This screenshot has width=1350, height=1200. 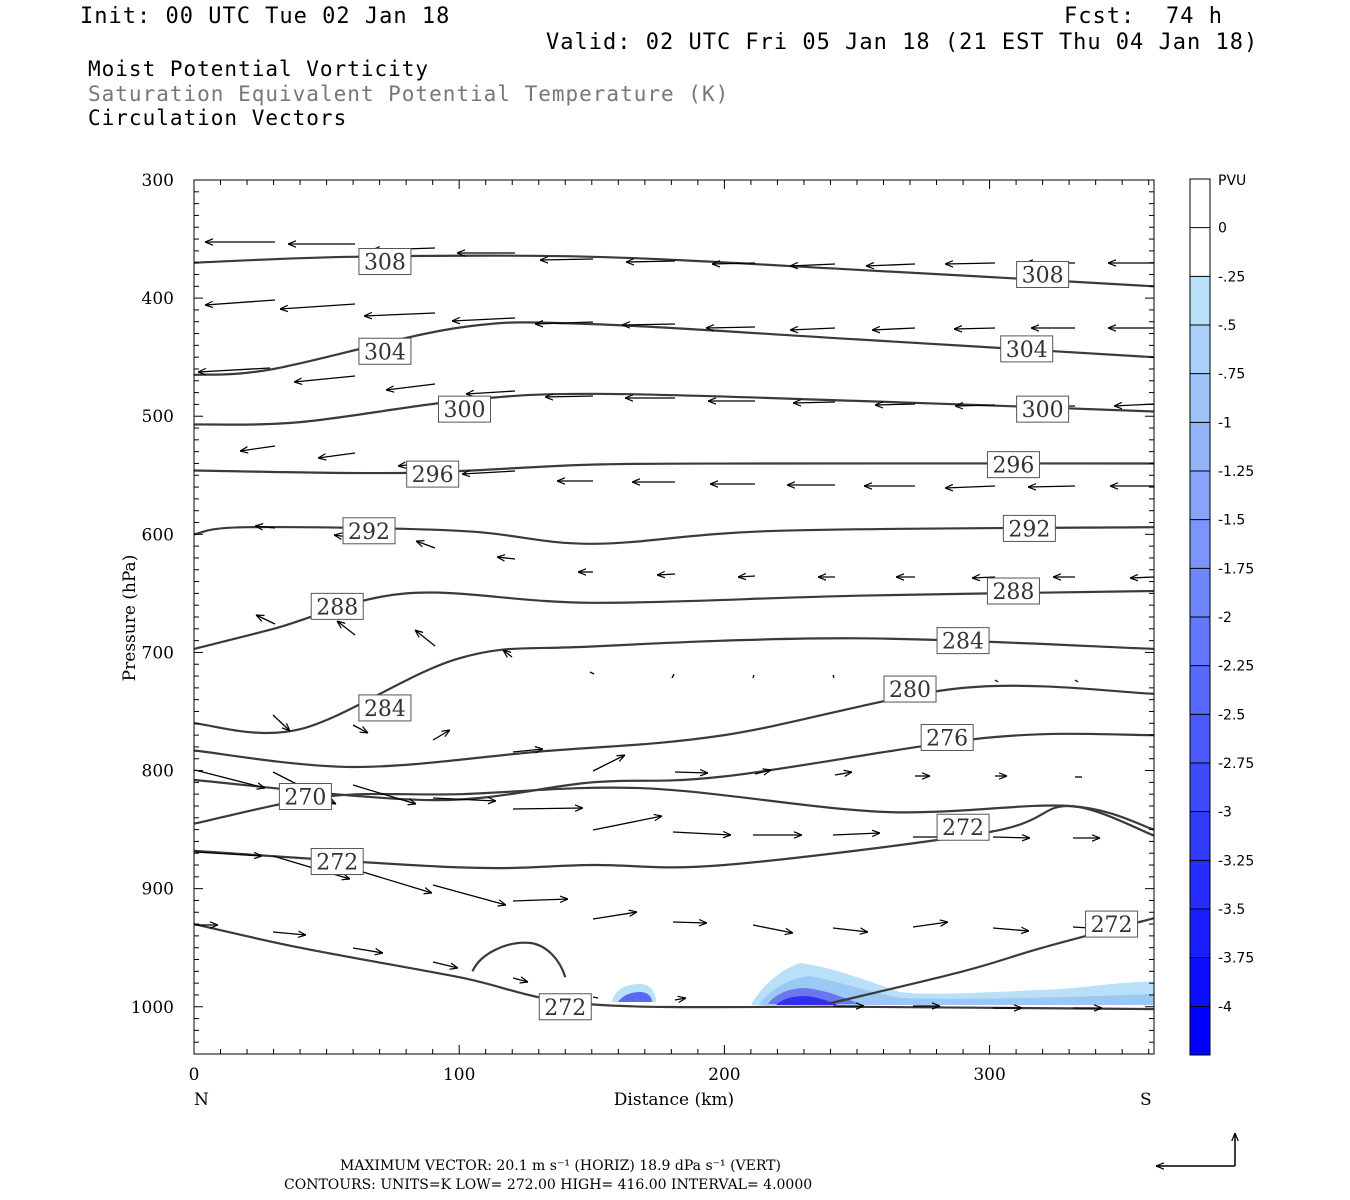 I want to click on colorbar-label: -2, so click(x=1225, y=618).